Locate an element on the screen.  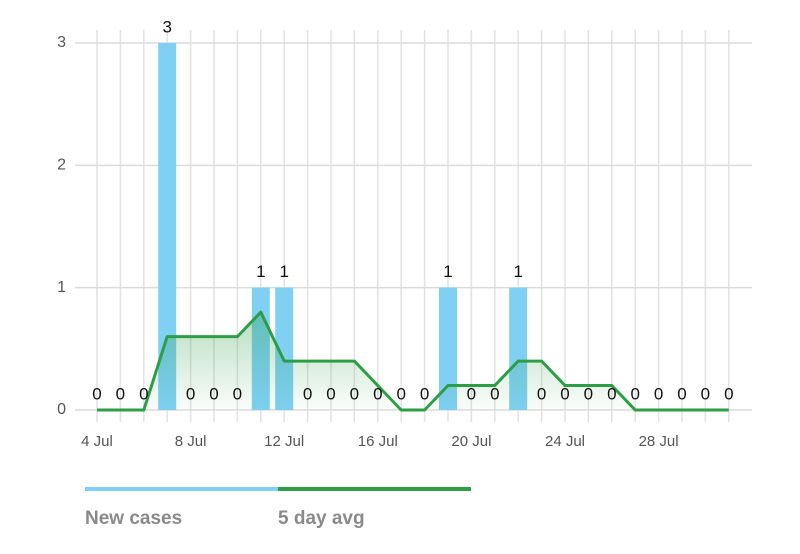
y-tick-label: 3 is located at coordinates (61, 42).